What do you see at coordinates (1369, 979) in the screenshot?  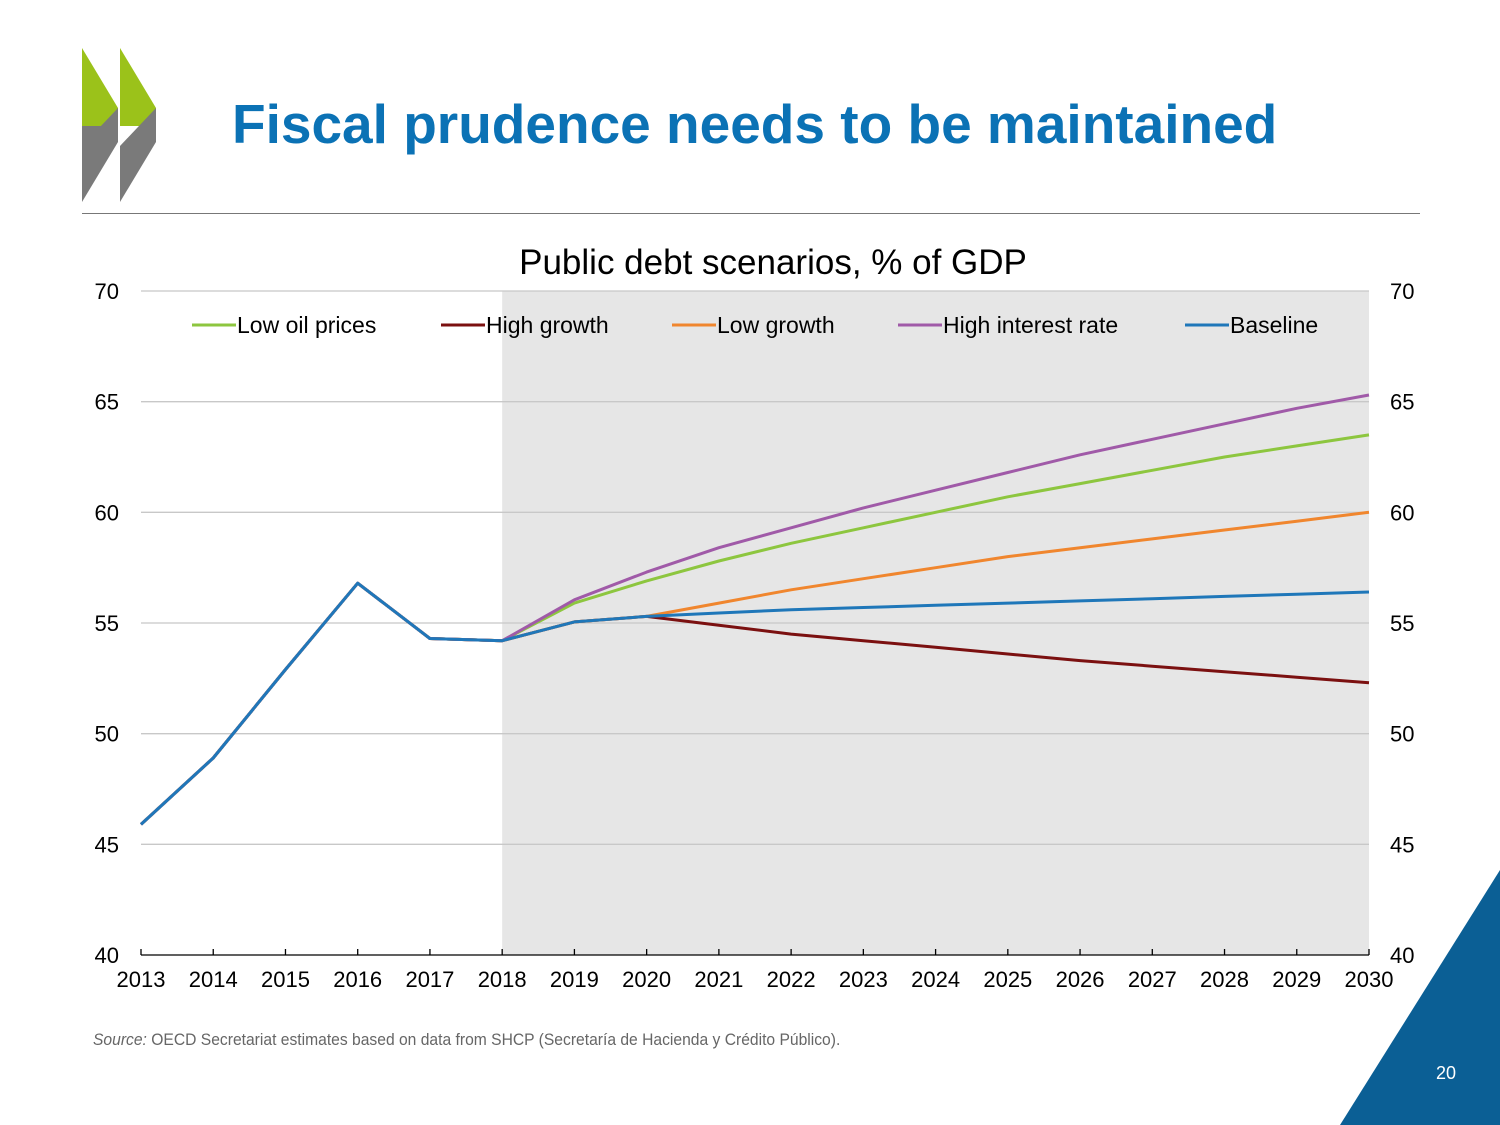 I see `x-tick-label: 2030` at bounding box center [1369, 979].